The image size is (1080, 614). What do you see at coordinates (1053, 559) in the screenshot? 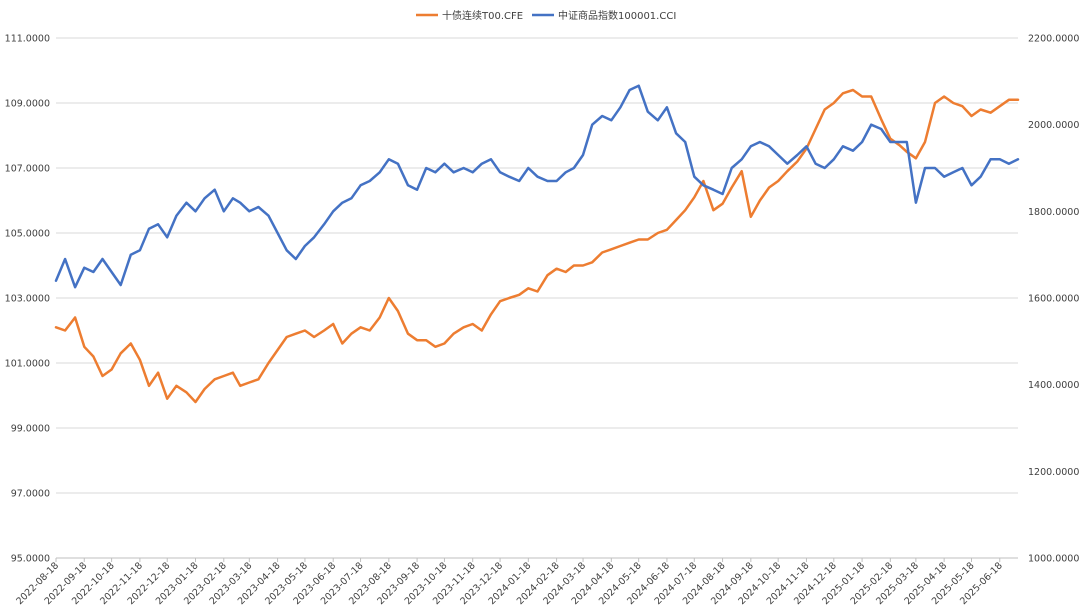
I see `right-y-tick-label: 1000.0000` at bounding box center [1053, 559].